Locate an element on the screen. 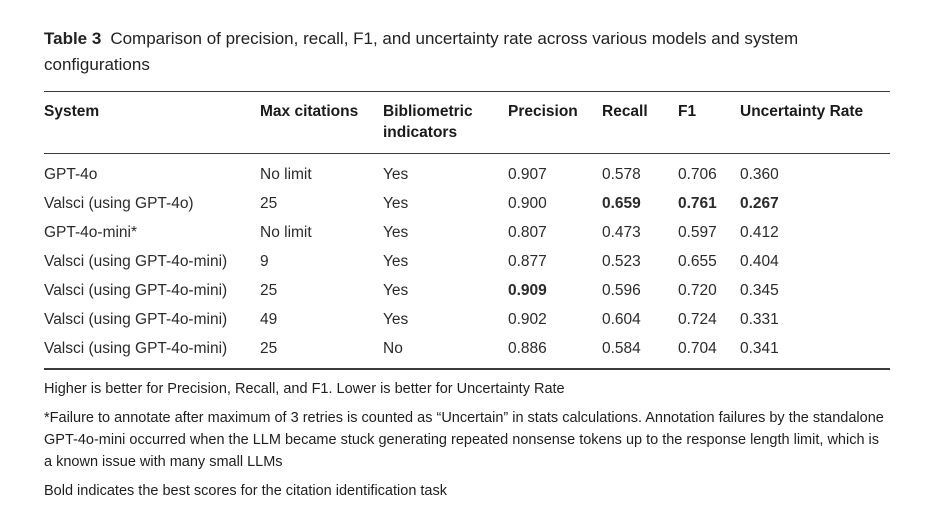  table-cell: GPT-4o is located at coordinates (71, 174).